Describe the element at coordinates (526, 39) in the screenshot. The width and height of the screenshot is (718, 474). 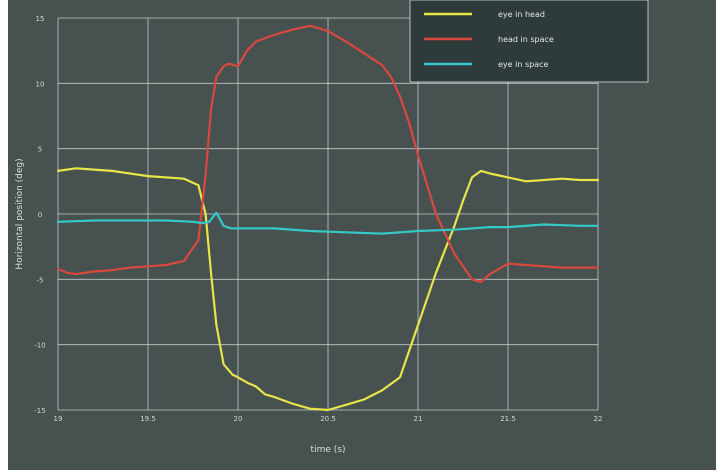
I see `legend-label: head in space` at that location.